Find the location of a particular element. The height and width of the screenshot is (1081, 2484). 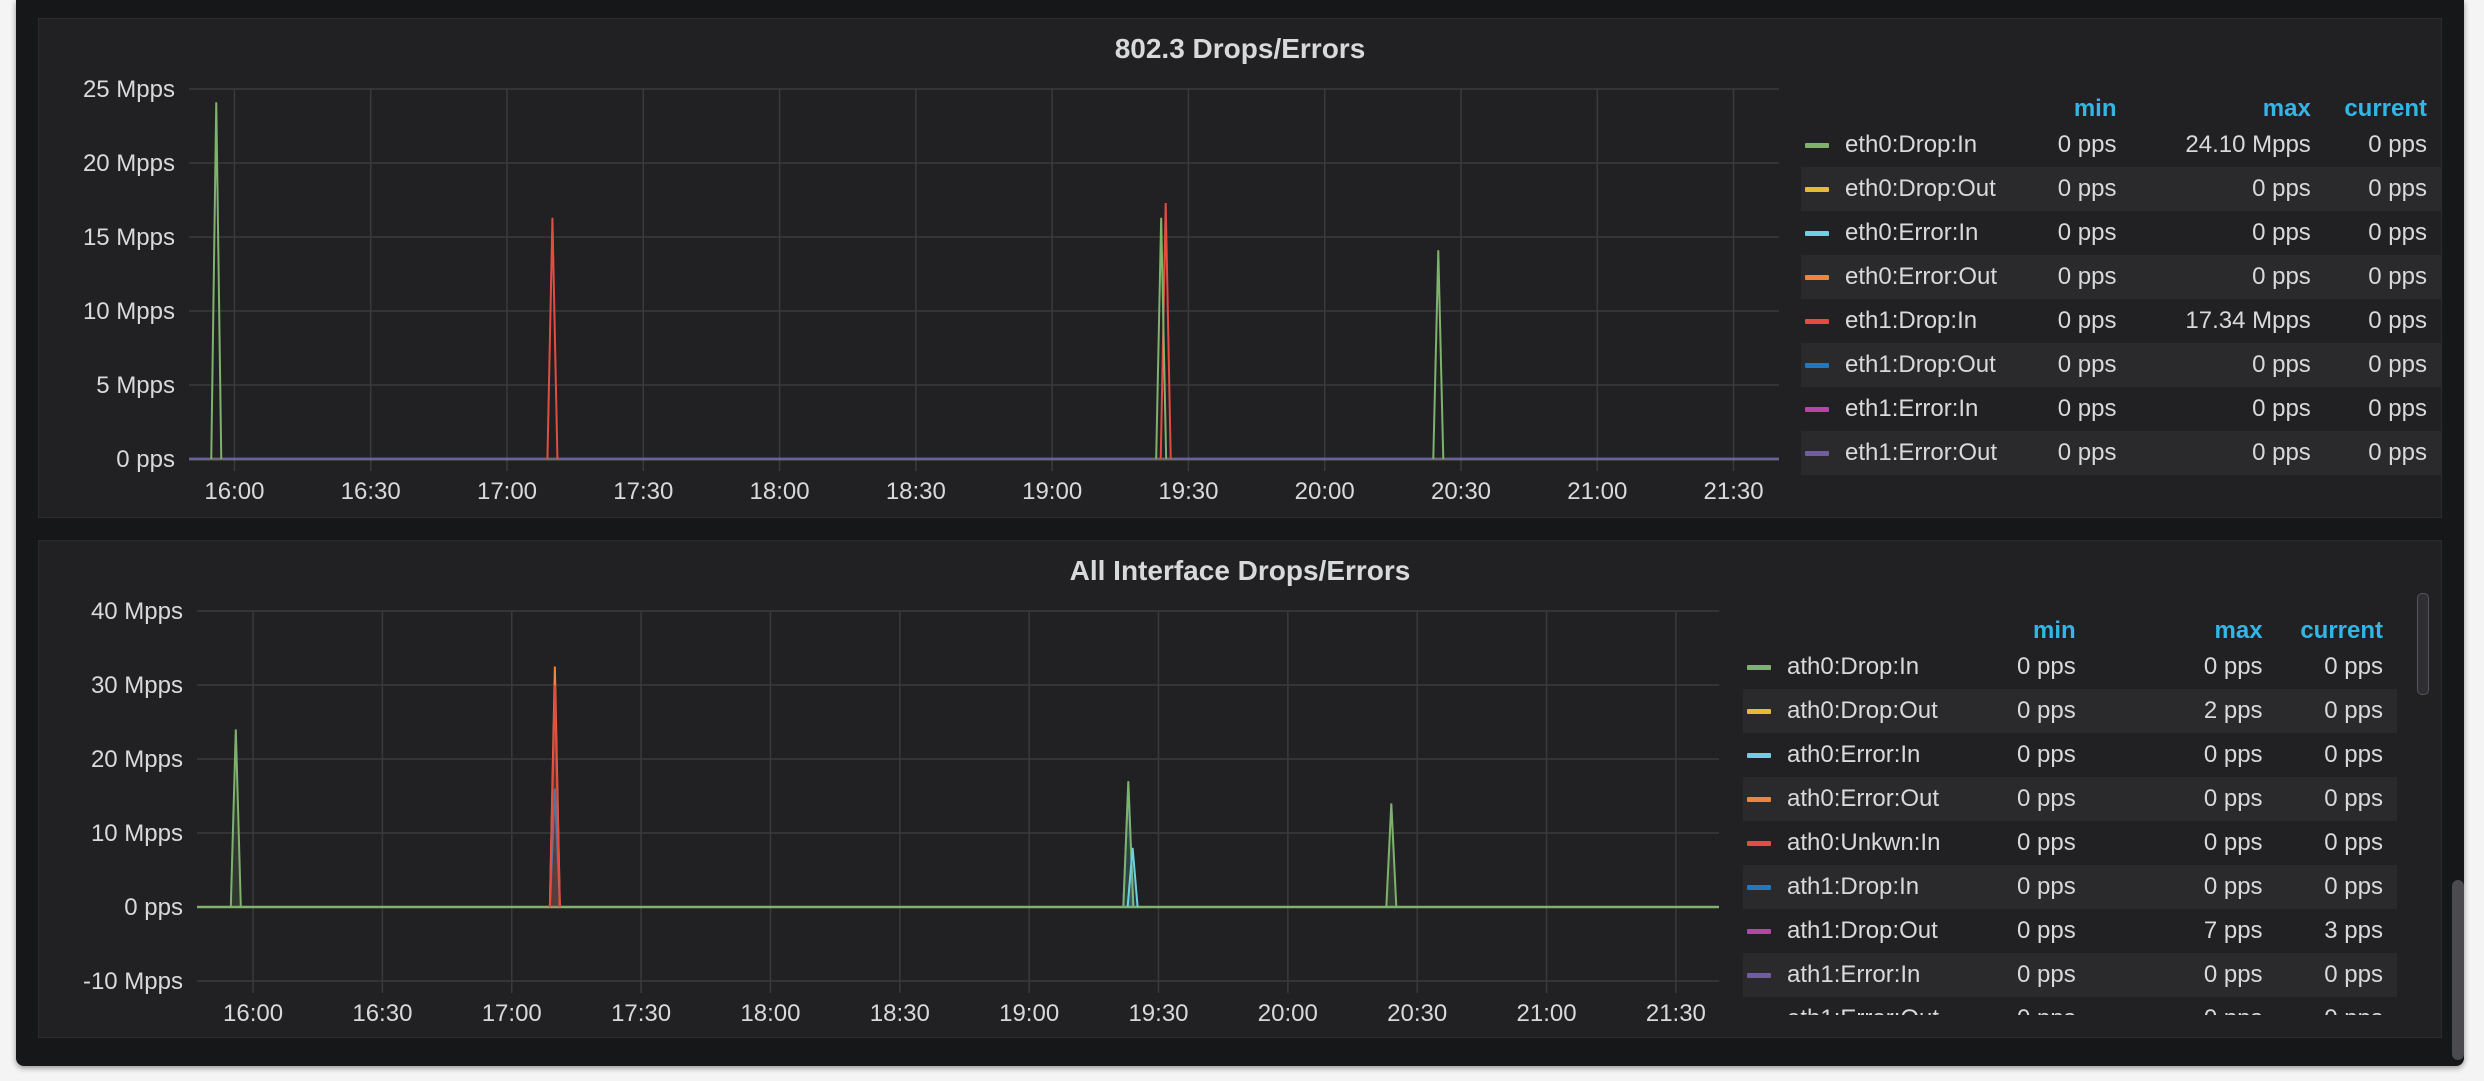

legend-series-name: ath0:Error:Out is located at coordinates (1847, 799).